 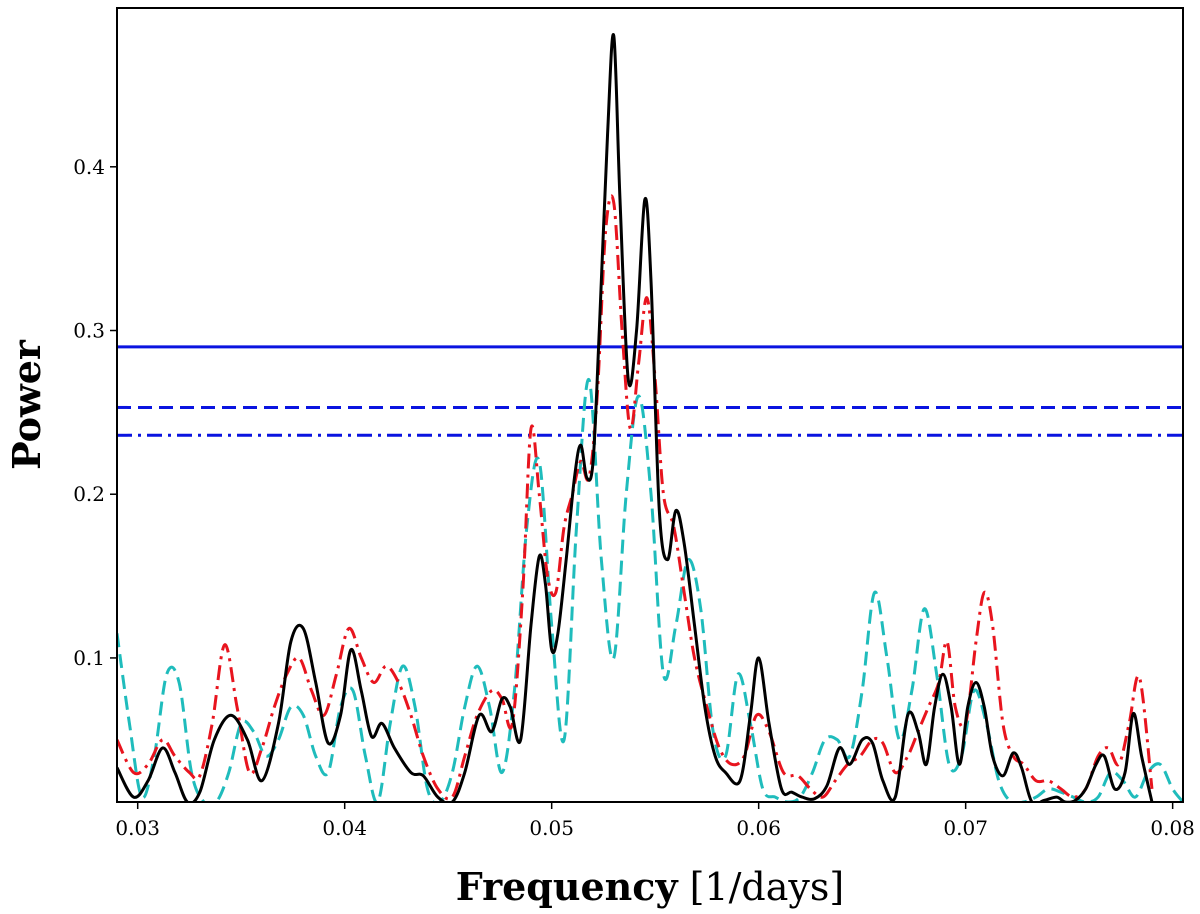 I want to click on x-tick-label: 0.05, so click(x=551, y=828).